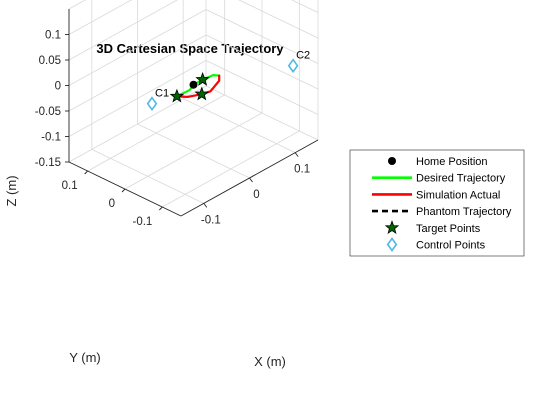  What do you see at coordinates (303, 56) in the screenshot?
I see `control-point-label: C2` at bounding box center [303, 56].